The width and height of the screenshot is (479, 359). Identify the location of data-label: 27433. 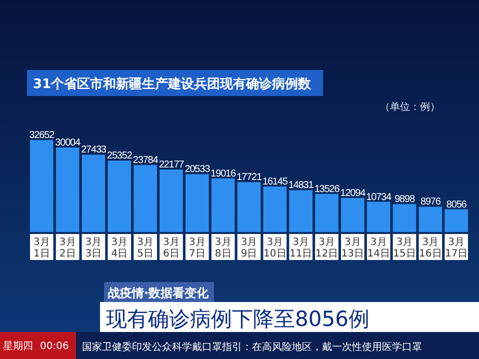
(94, 150).